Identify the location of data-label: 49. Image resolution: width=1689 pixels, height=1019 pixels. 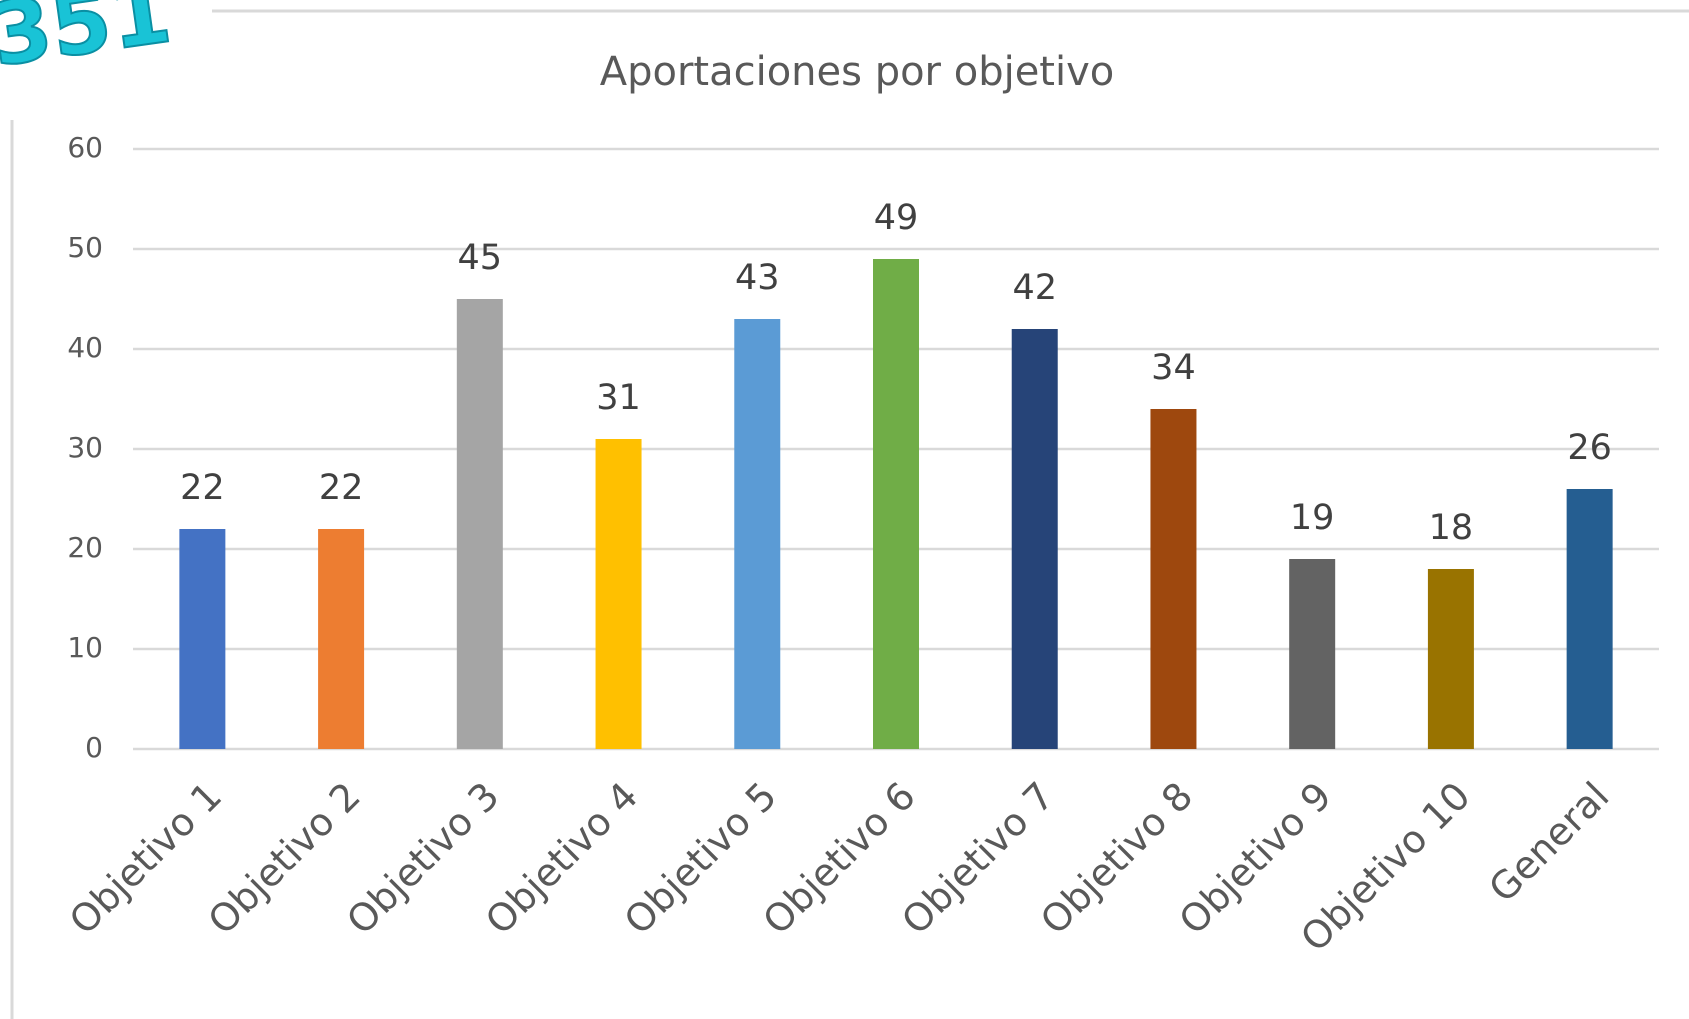
(896, 218).